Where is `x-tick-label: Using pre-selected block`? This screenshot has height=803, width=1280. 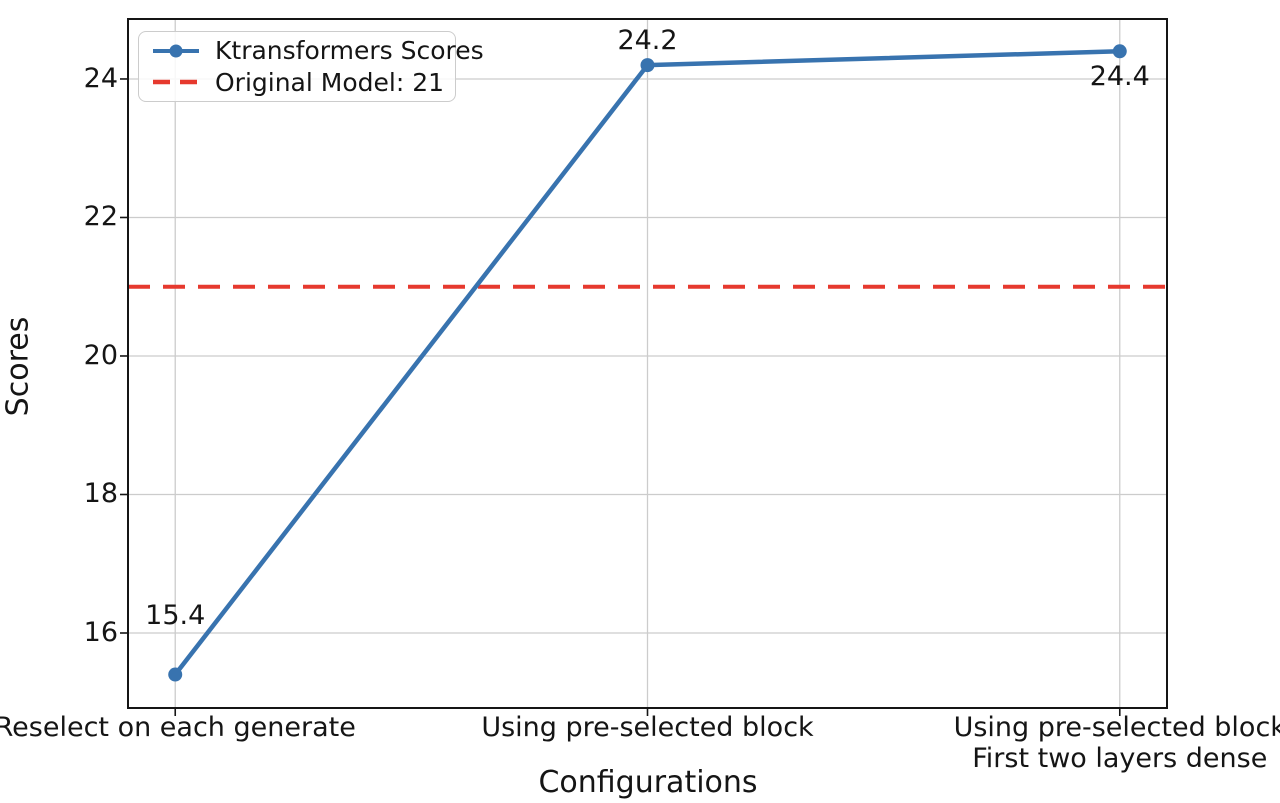
x-tick-label: Using pre-selected block is located at coordinates (647, 727).